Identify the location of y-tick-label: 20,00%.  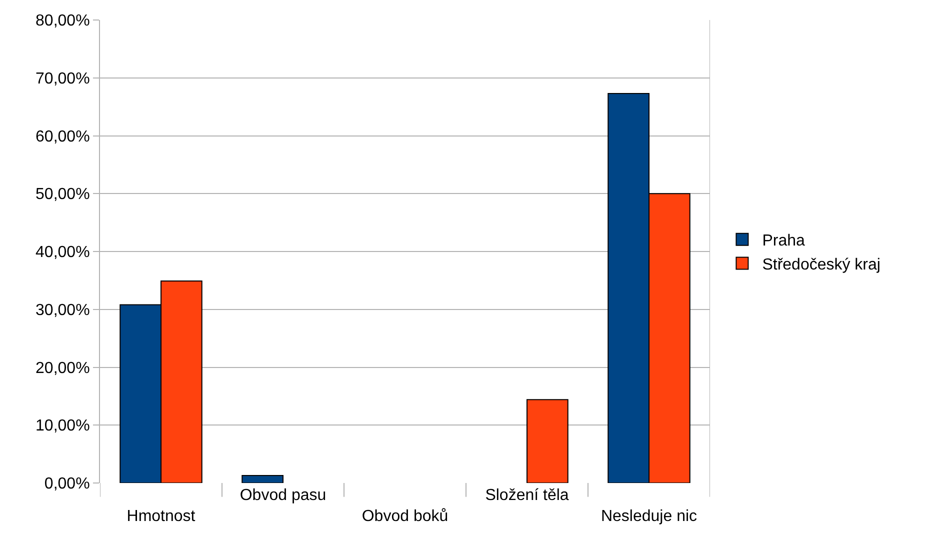
(63, 368).